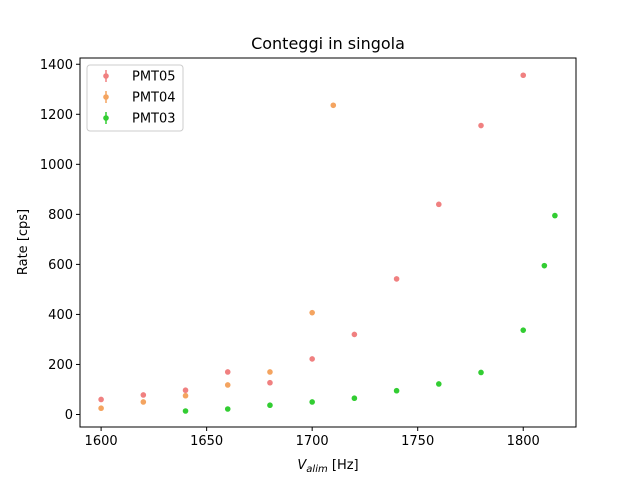  I want to click on y-axis-label: Rate [cps], so click(23, 242).